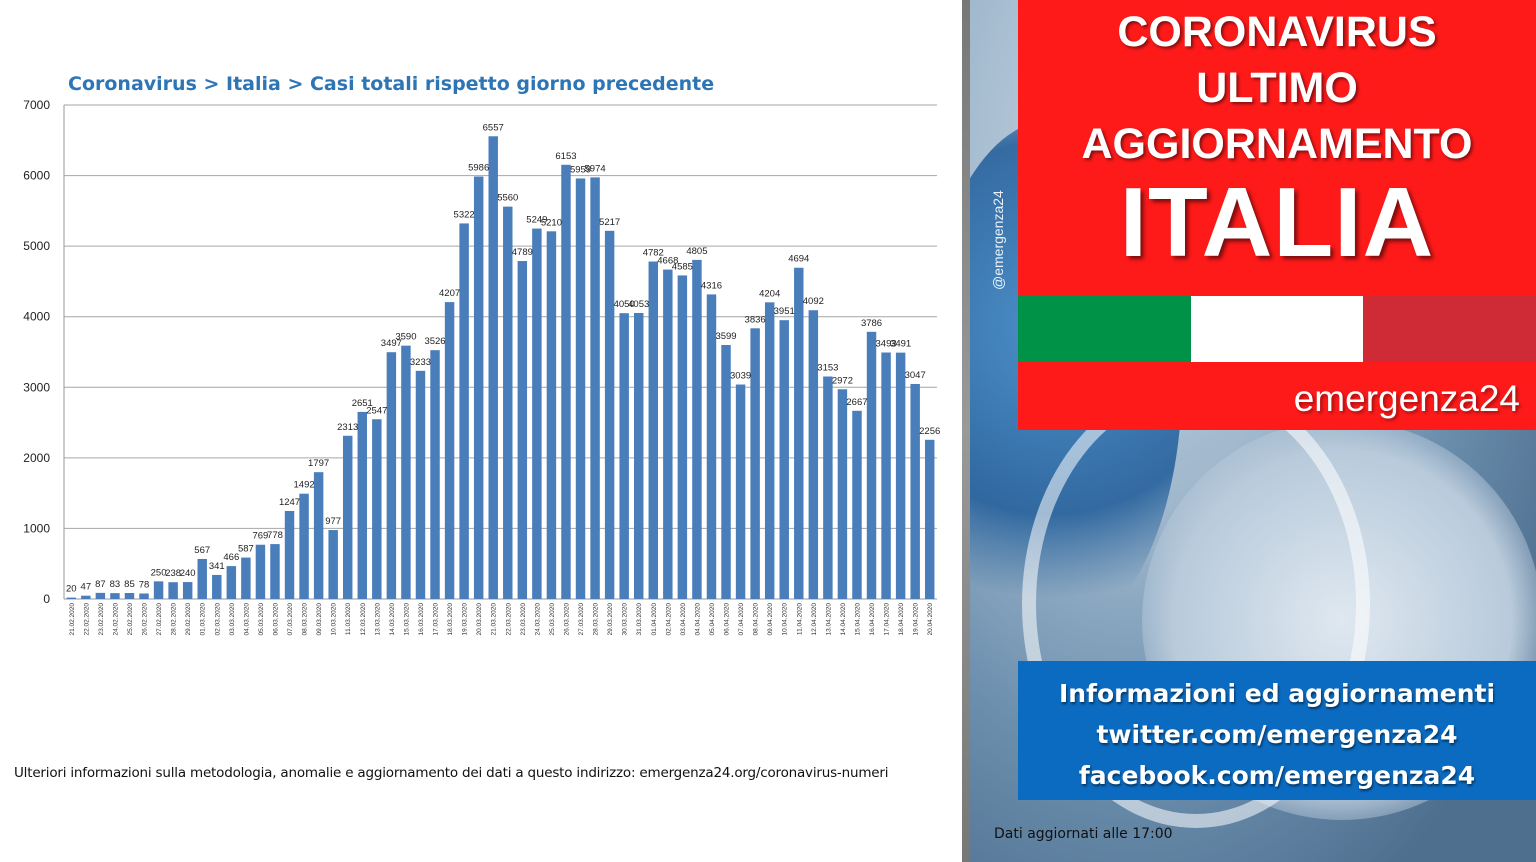 This screenshot has width=1536, height=862. I want to click on data-label: 3491, so click(900, 344).